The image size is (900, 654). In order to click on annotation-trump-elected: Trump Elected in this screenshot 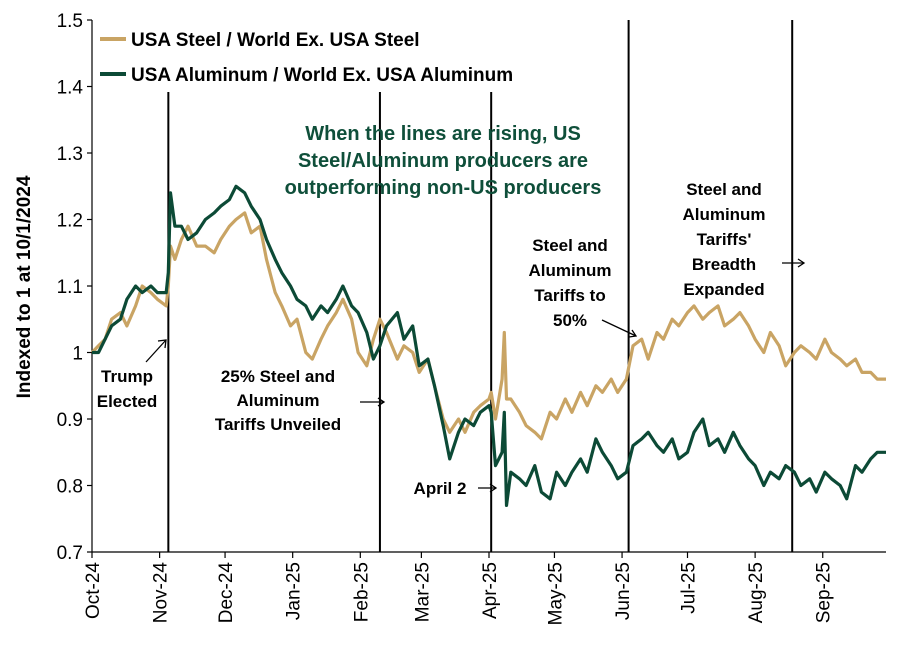, I will do `click(127, 389)`.